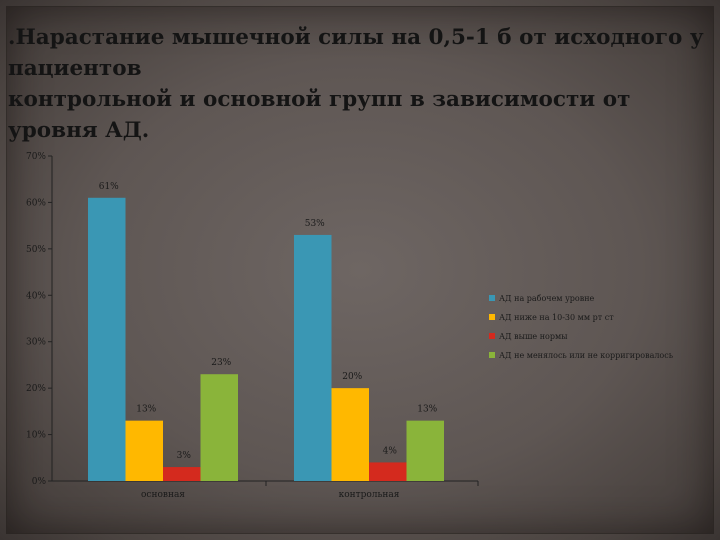  Describe the element at coordinates (36, 389) in the screenshot. I see `y-tick-label: 20%` at that location.